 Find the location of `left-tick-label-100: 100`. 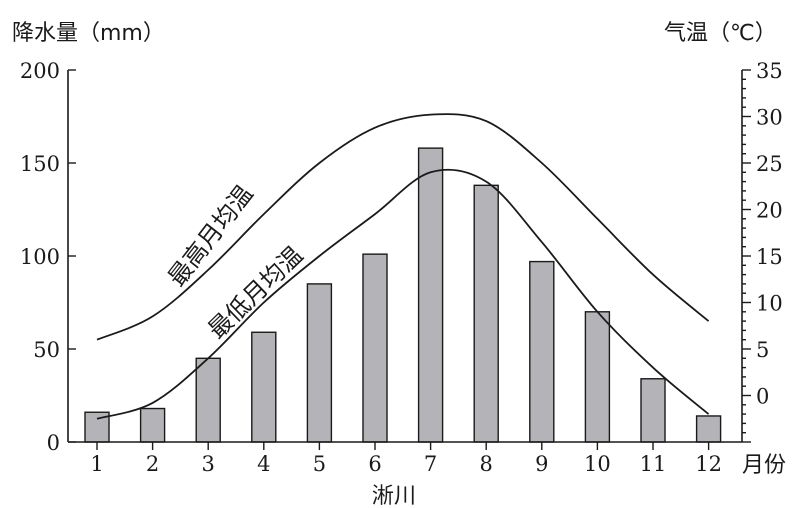

left-tick-label-100: 100 is located at coordinates (40, 257).